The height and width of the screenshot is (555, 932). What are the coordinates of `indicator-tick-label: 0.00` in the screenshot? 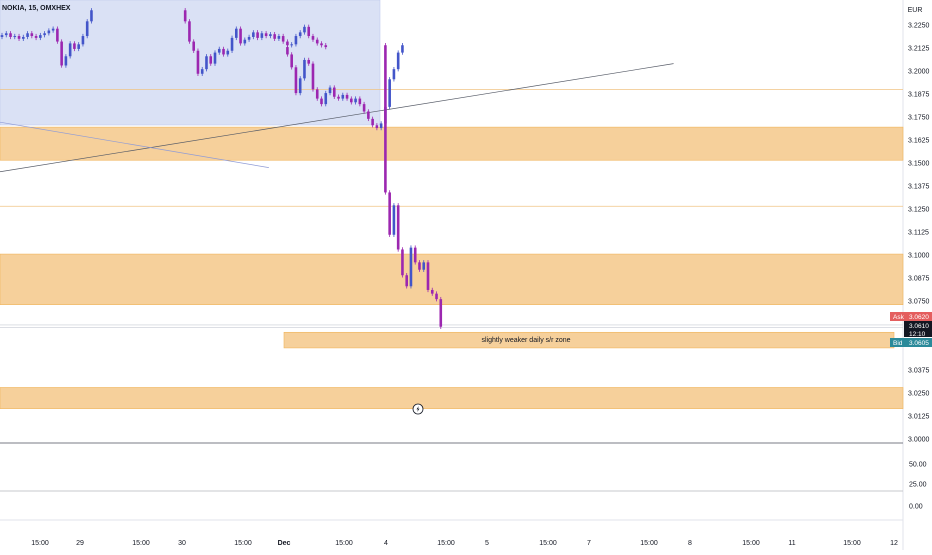 It's located at (916, 507).